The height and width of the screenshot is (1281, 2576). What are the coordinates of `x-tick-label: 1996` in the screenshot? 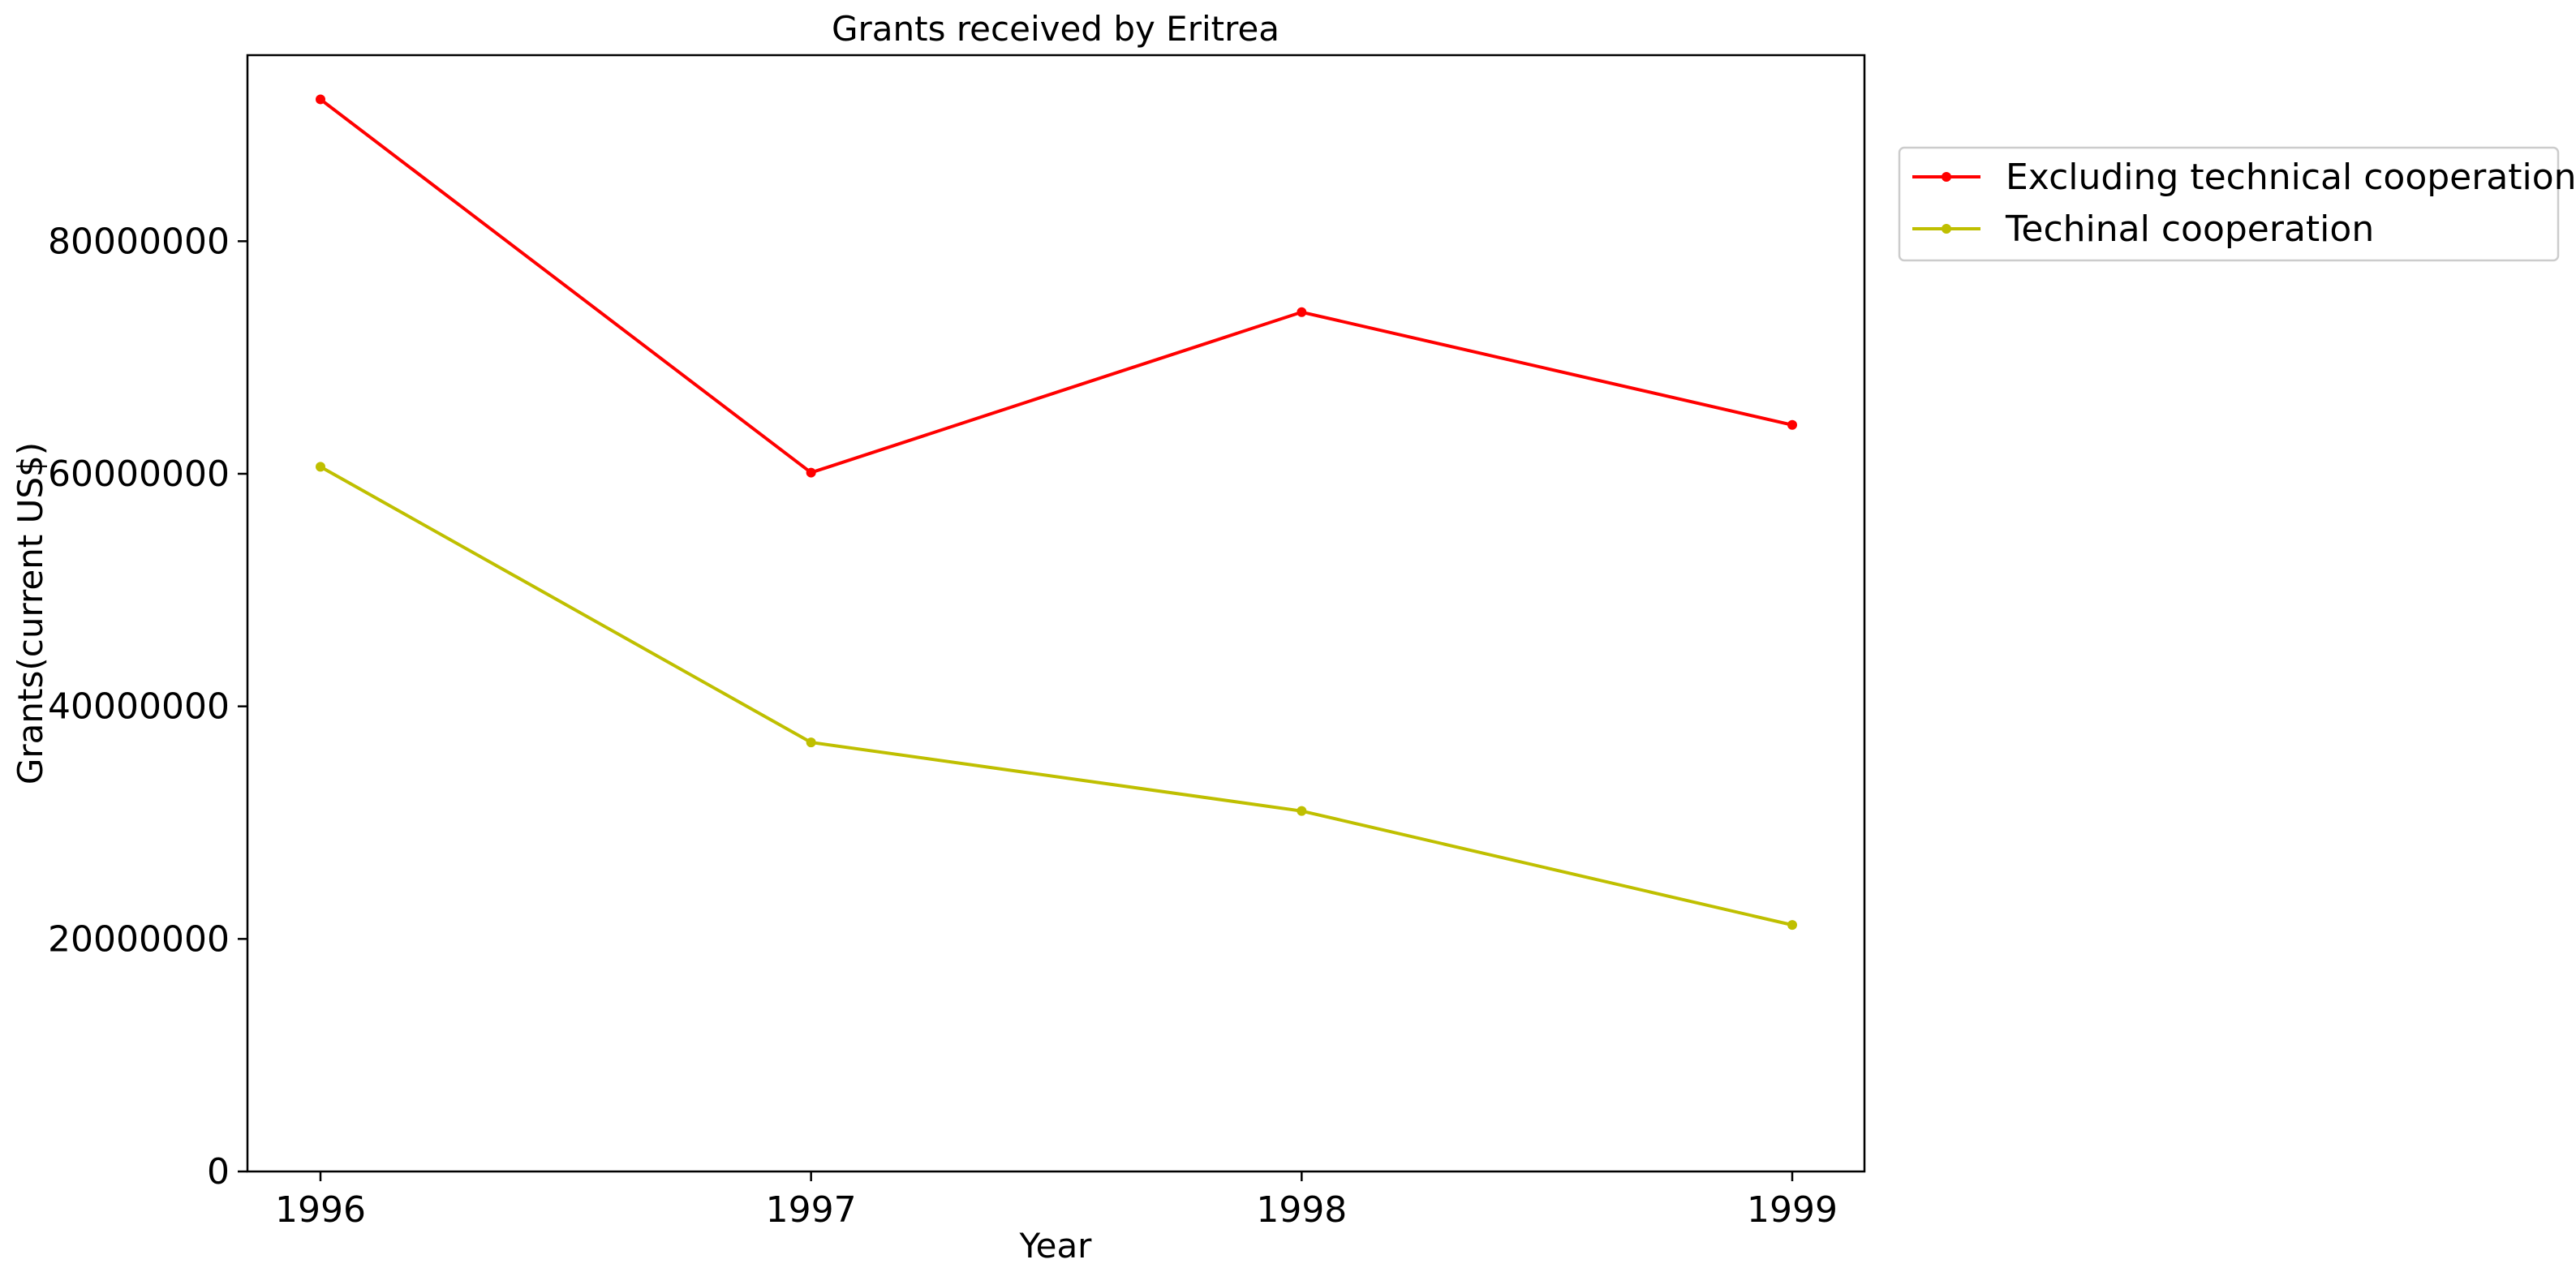 It's located at (320, 1210).